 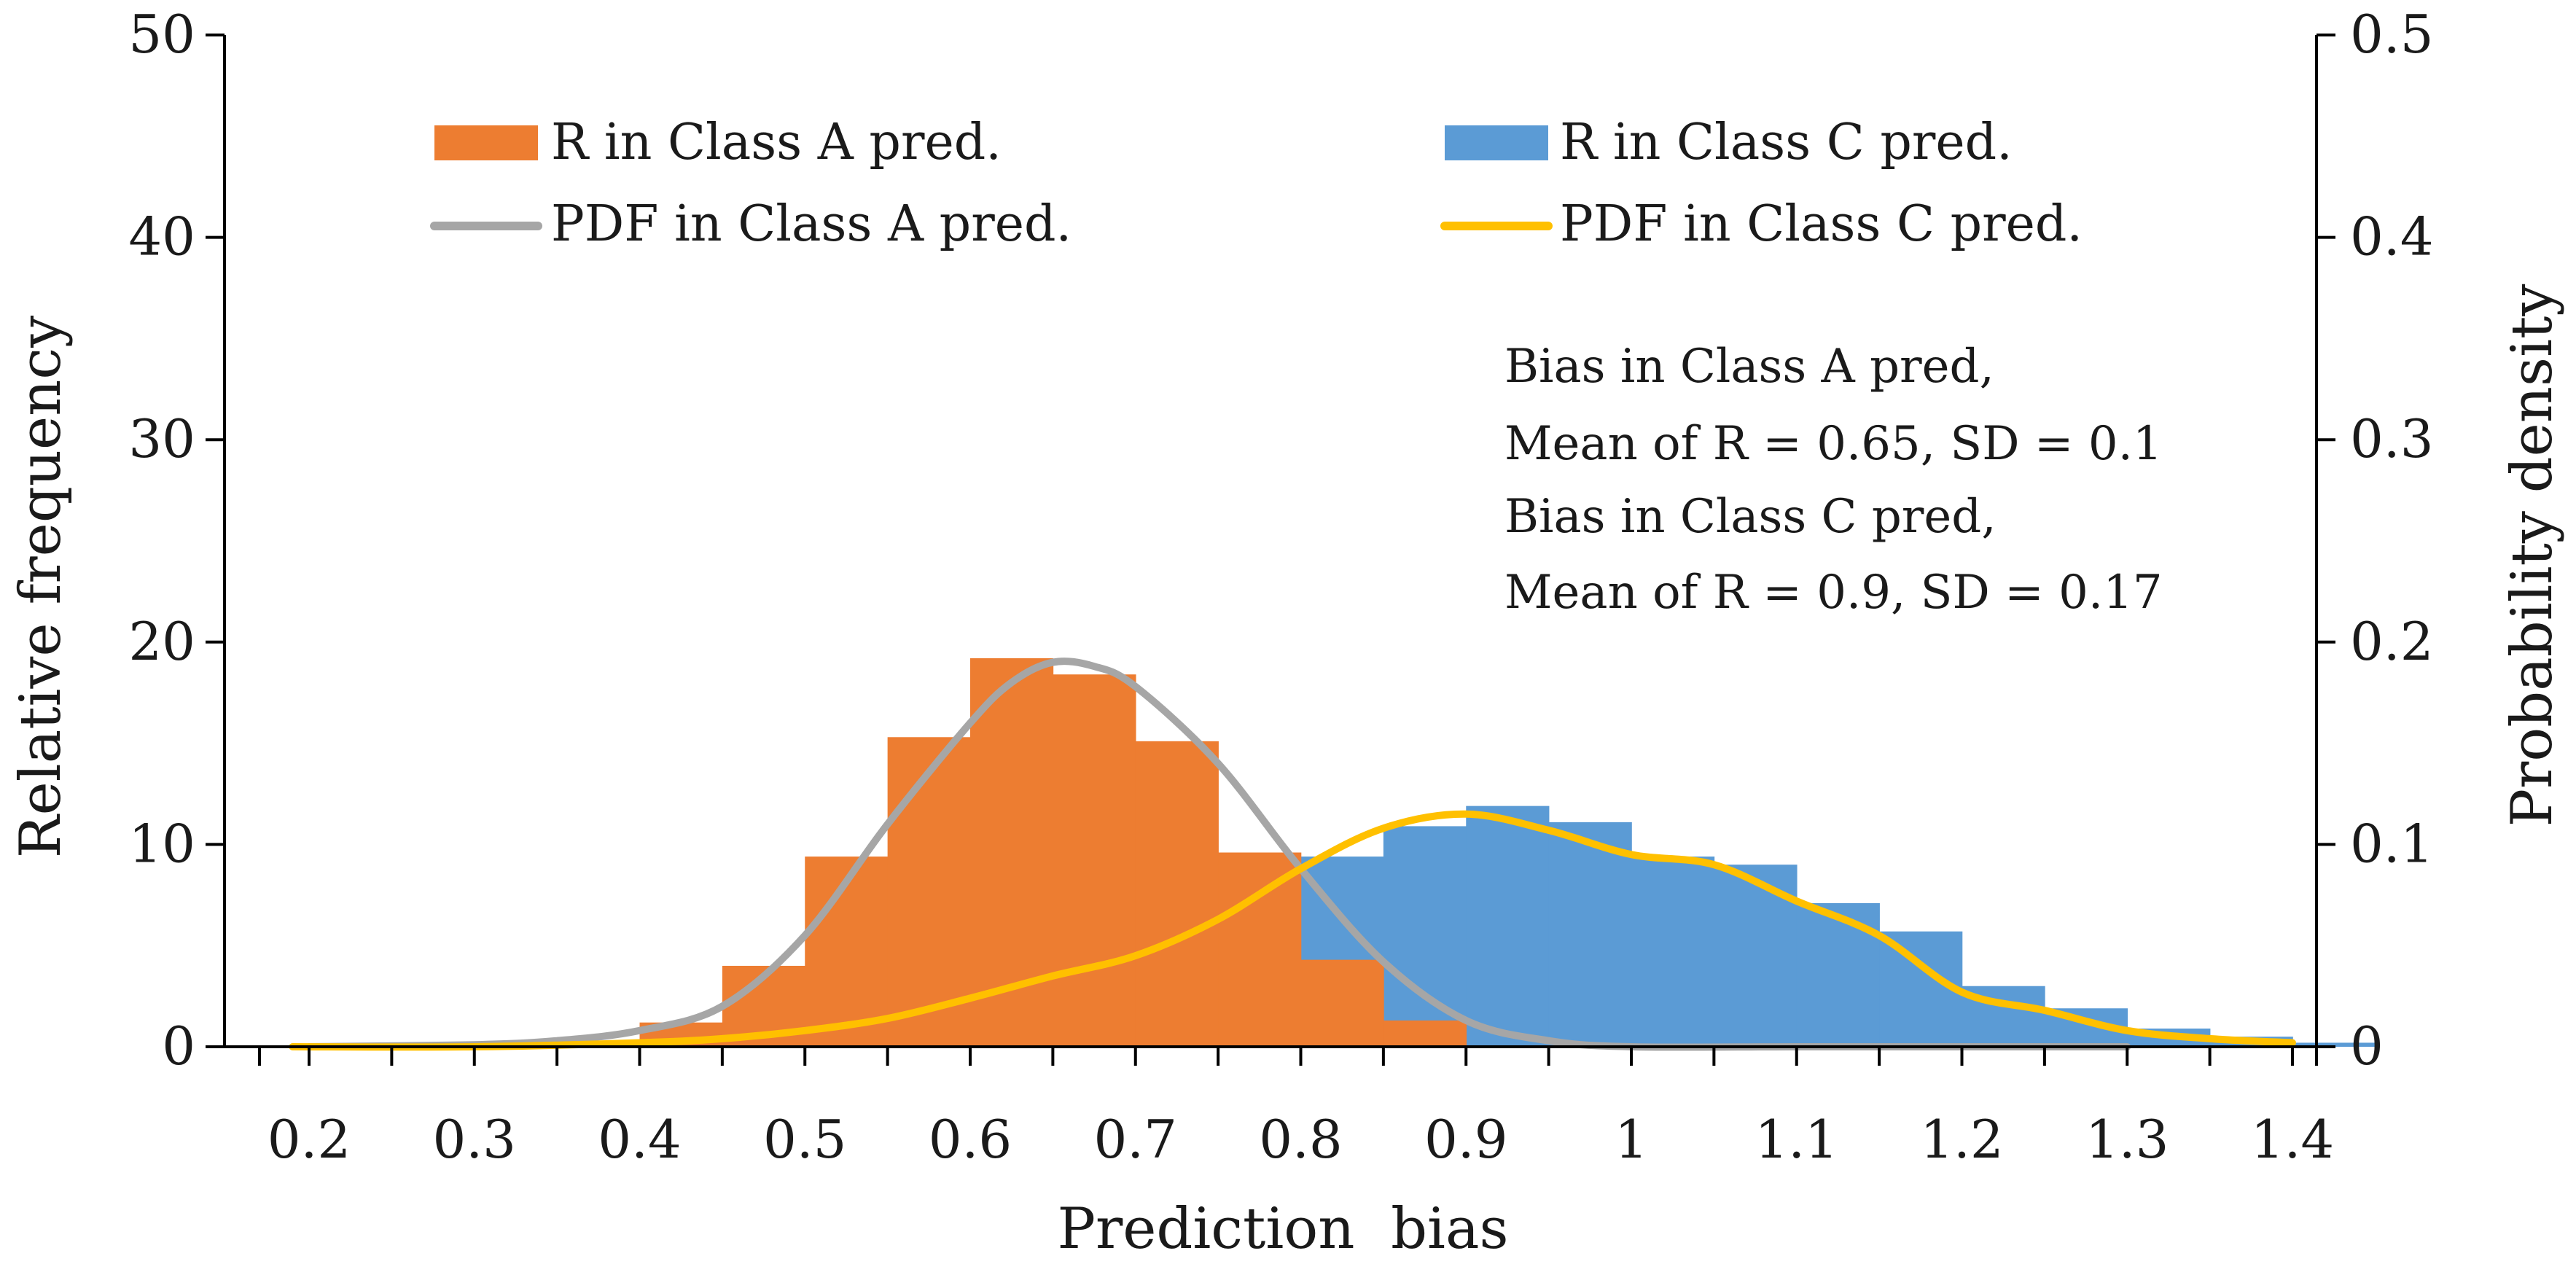 I want to click on y-right-tick-label-0: 0, so click(x=2367, y=1046).